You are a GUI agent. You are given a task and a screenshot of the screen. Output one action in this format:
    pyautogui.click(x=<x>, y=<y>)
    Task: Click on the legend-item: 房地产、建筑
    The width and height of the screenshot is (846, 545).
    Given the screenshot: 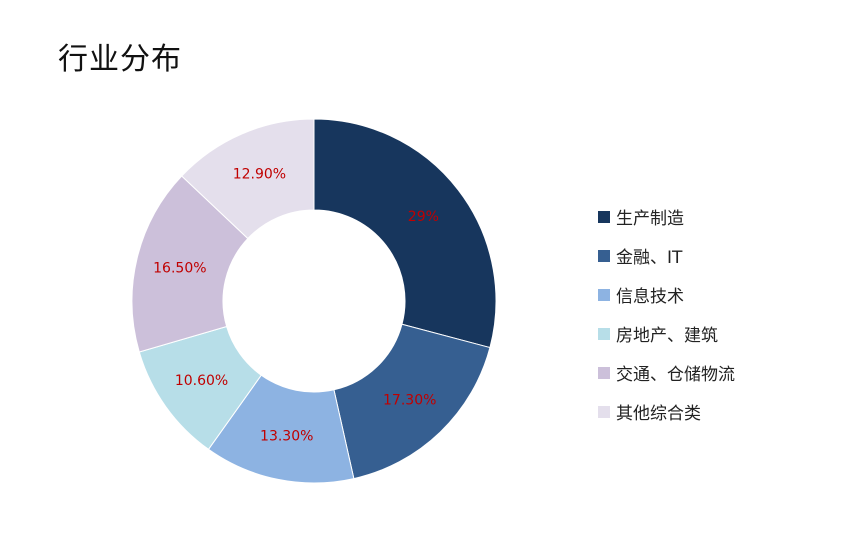 What is the action you would take?
    pyautogui.click(x=666, y=333)
    